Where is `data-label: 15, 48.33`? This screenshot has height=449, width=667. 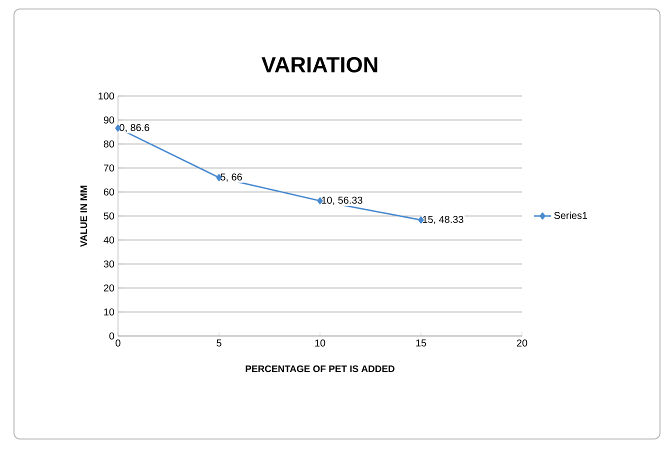 data-label: 15, 48.33 is located at coordinates (443, 220).